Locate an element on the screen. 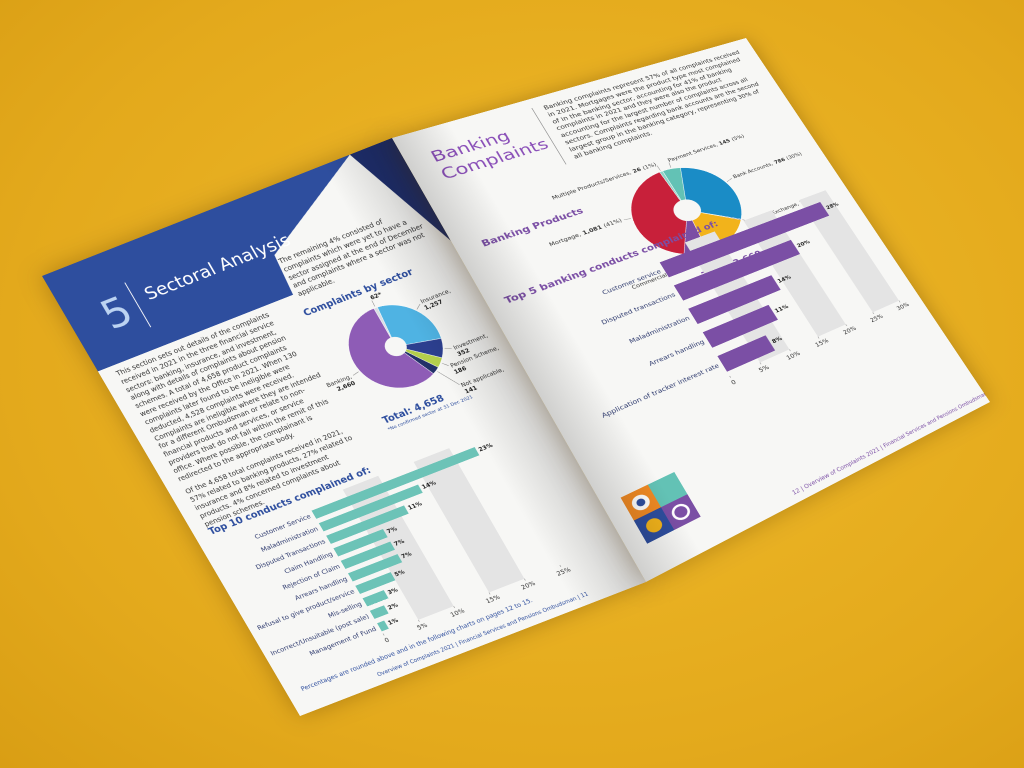 This screenshot has height=768, width=1024. bar-value-label: 5% is located at coordinates (399, 574).